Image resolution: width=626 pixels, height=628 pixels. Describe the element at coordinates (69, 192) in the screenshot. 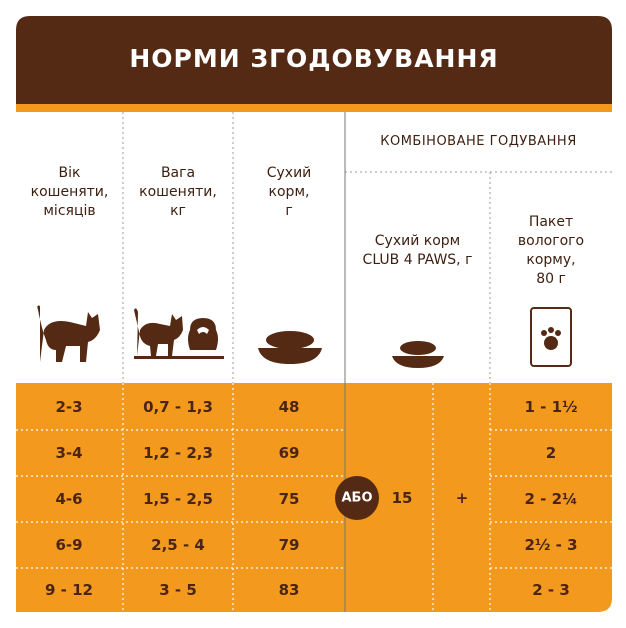

I see `column-header: Вік кошеняти, місяців` at that location.